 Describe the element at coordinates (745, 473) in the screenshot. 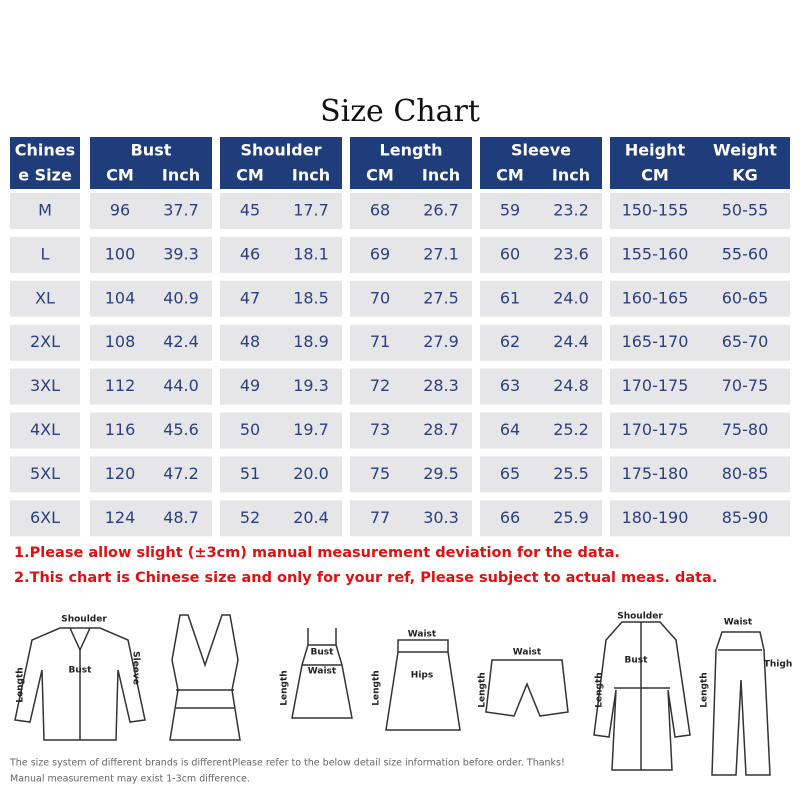

I see `cell-text: 80-85` at that location.